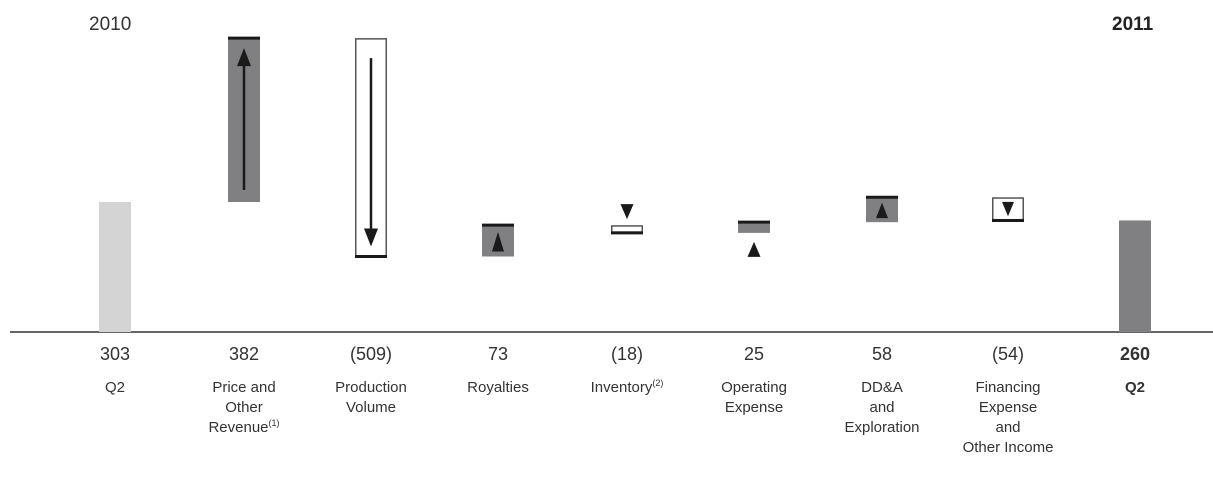 Image resolution: width=1213 pixels, height=484 pixels. Describe the element at coordinates (1008, 447) in the screenshot. I see `category-label: Other Income` at that location.